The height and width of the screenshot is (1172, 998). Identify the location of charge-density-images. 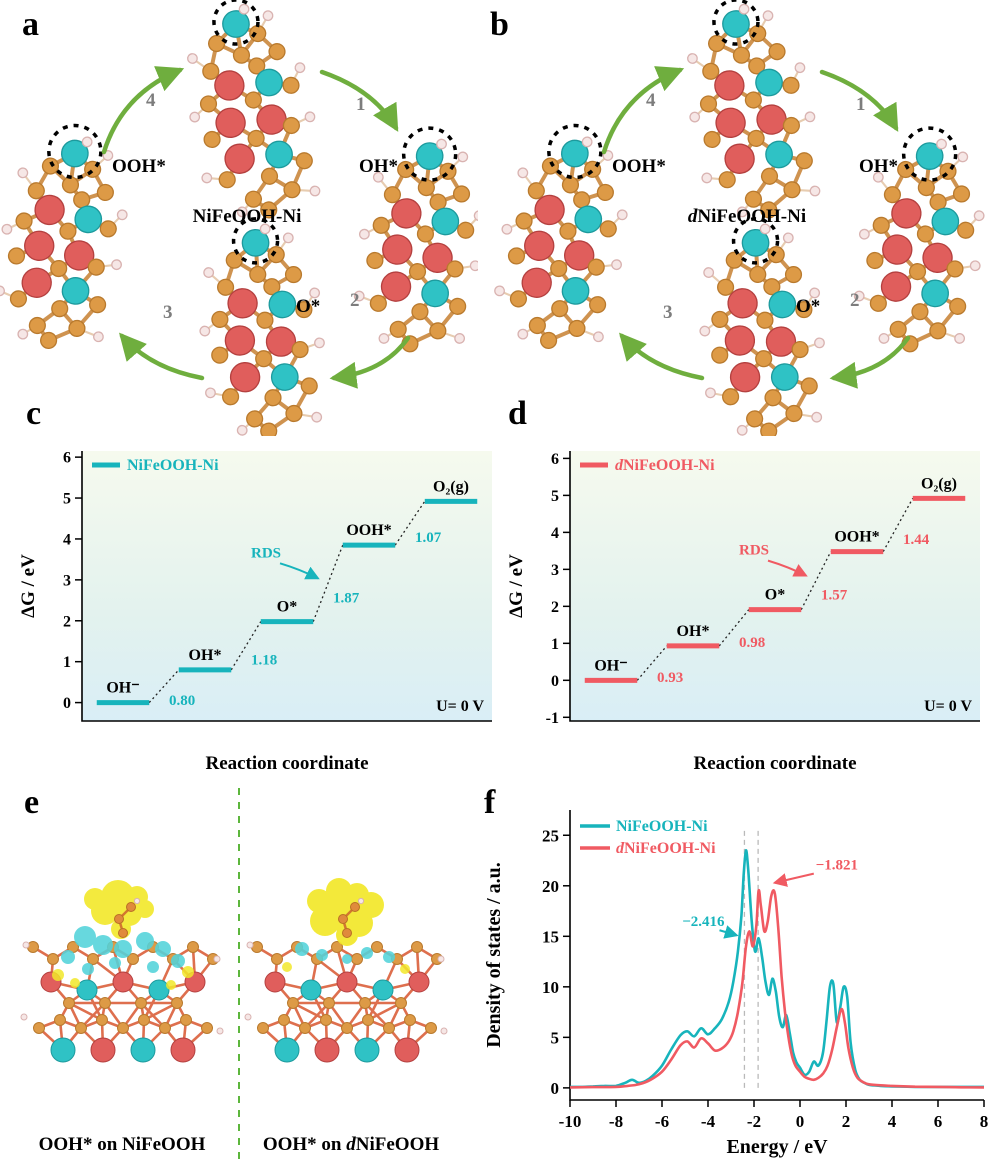
(234, 977).